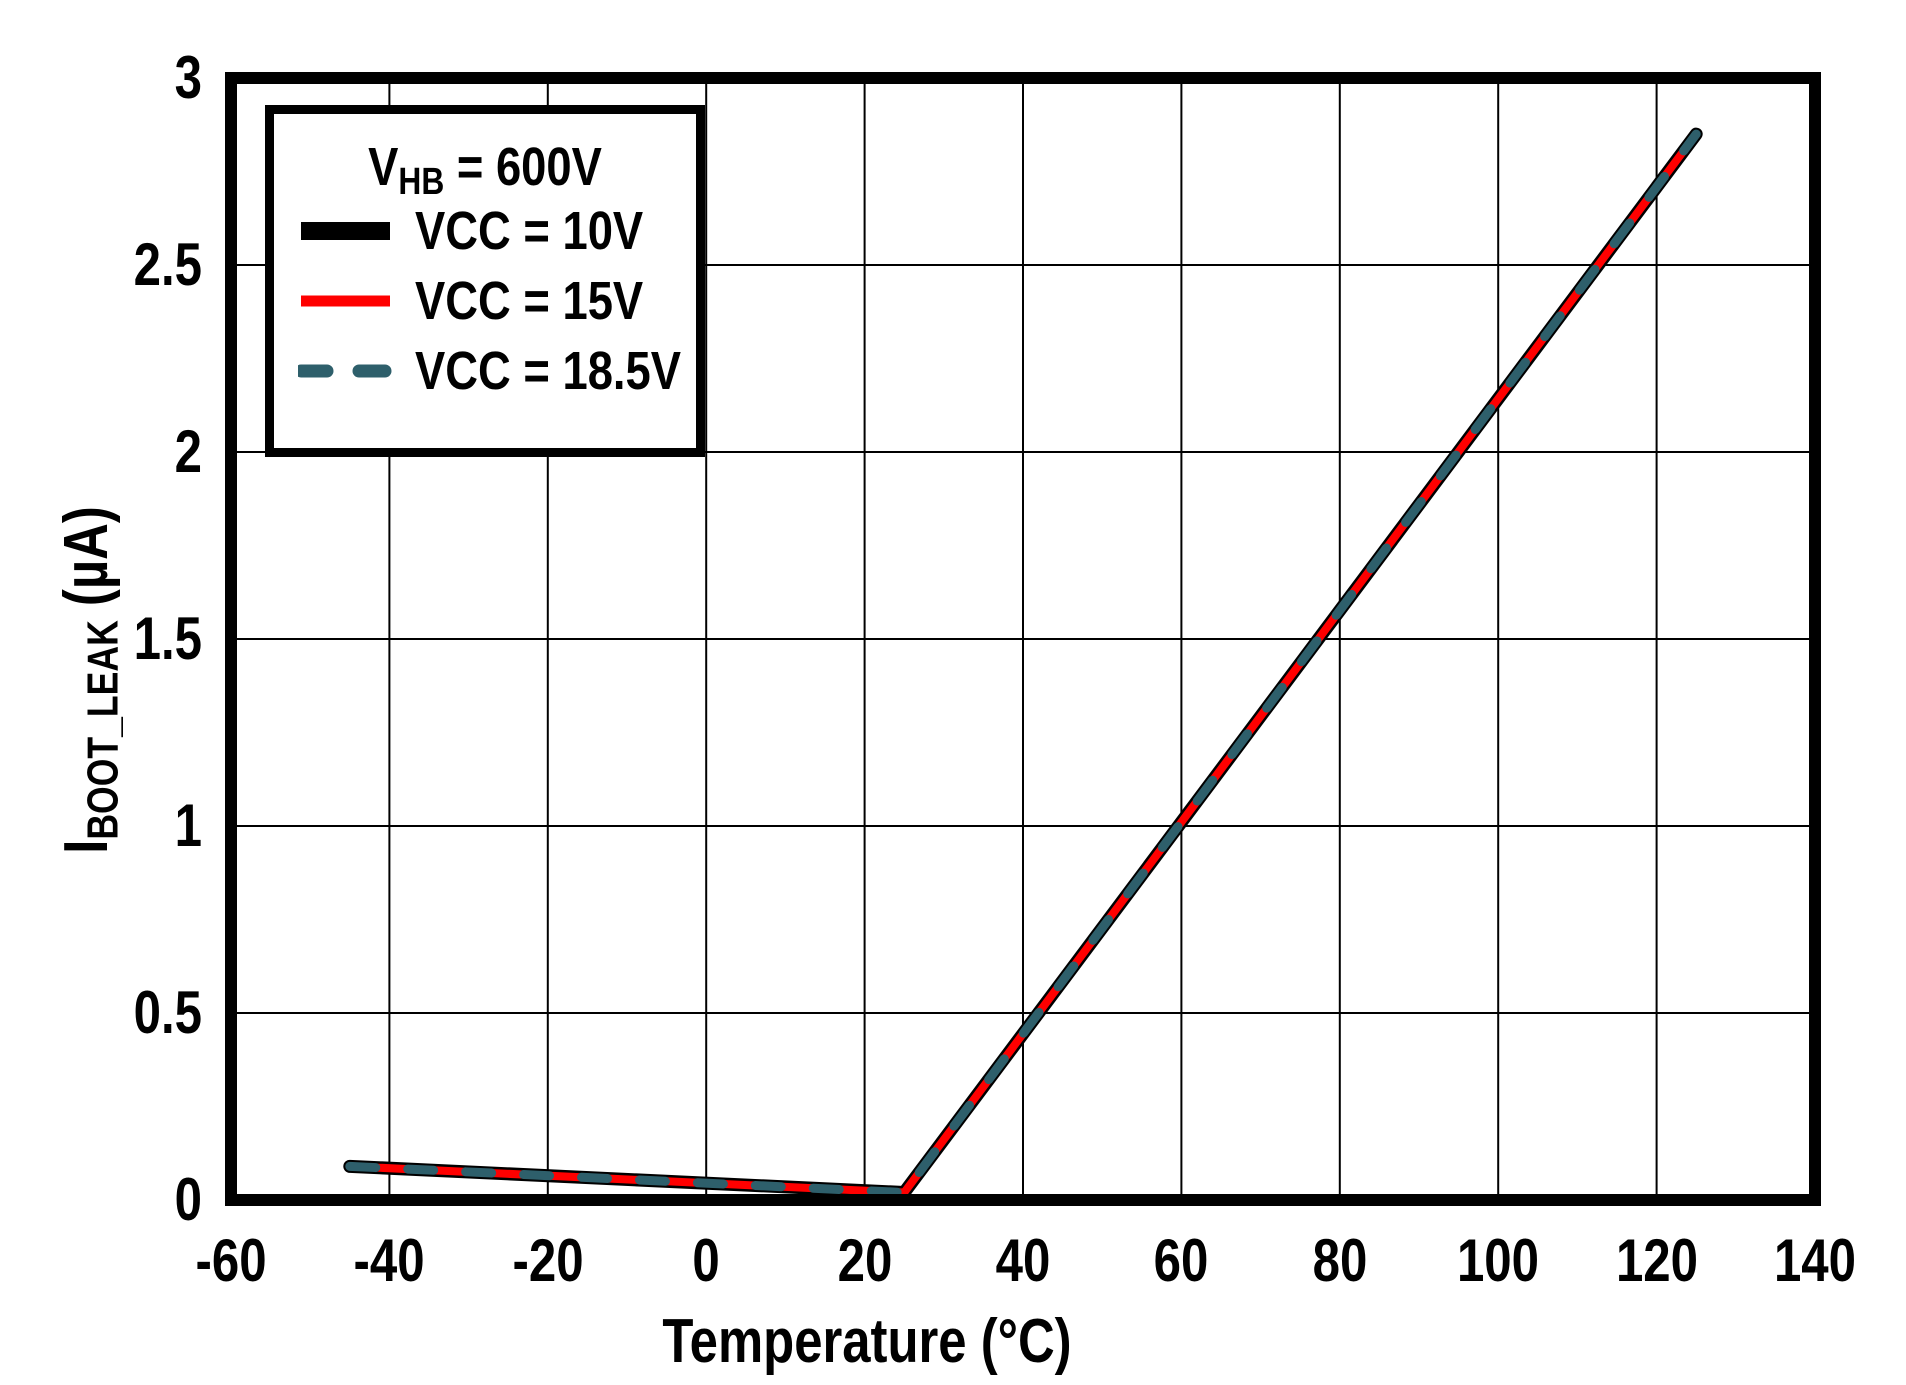  What do you see at coordinates (345, 231) in the screenshot?
I see `legend-swatch-solid-black-line` at bounding box center [345, 231].